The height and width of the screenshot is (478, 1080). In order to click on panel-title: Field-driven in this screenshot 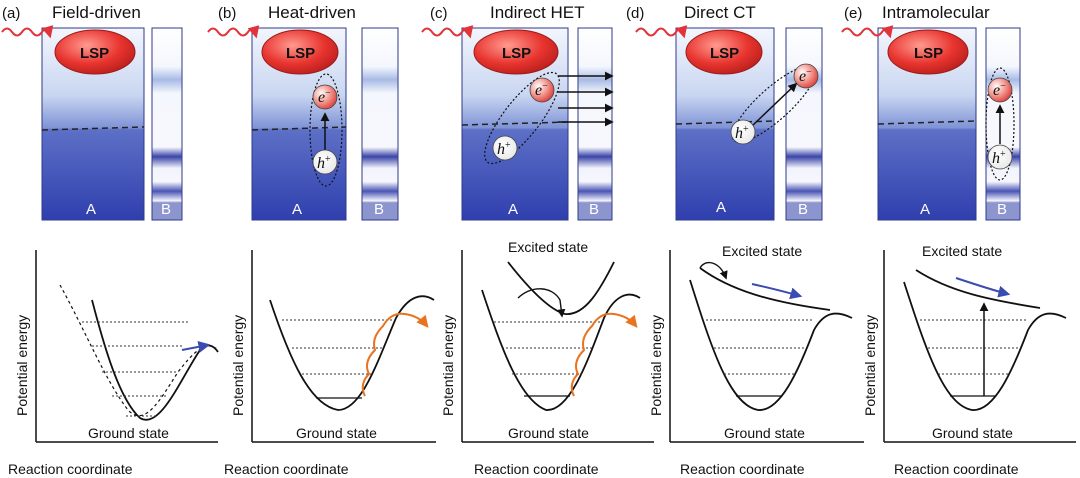, I will do `click(96, 12)`.